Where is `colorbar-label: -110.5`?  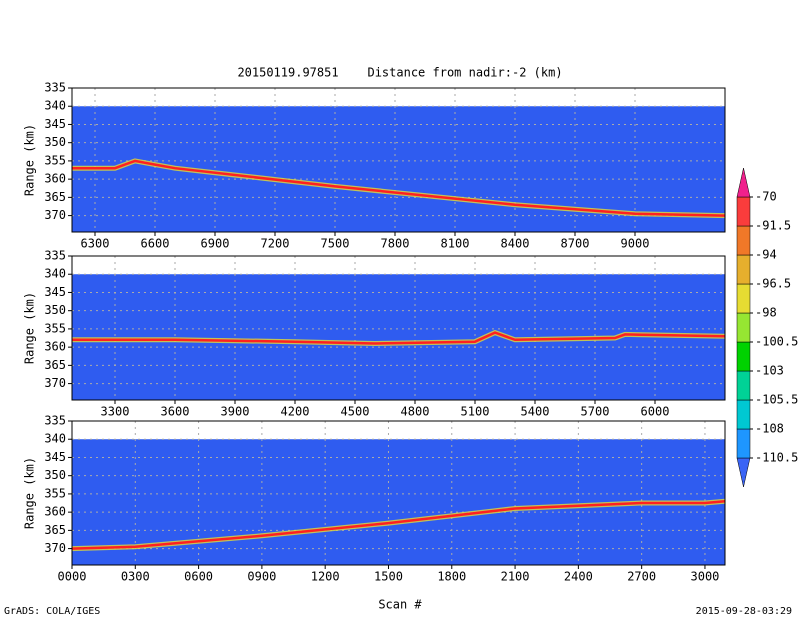 colorbar-label: -110.5 is located at coordinates (776, 458).